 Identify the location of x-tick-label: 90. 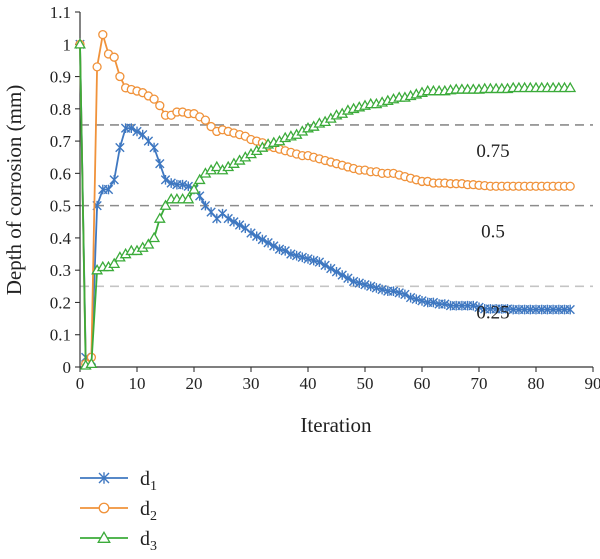
(592, 383).